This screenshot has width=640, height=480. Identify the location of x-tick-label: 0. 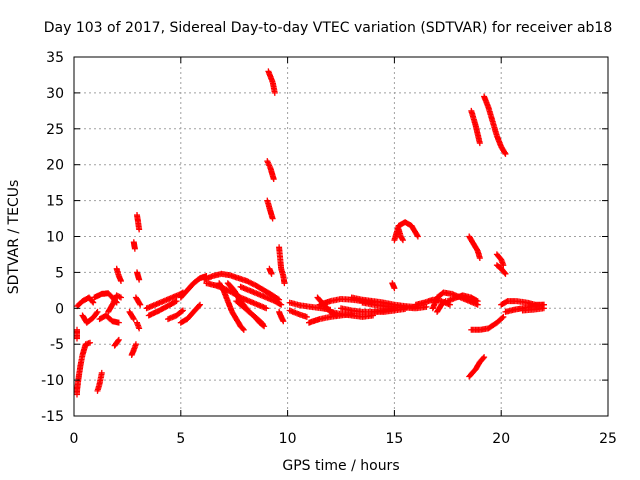
(74, 439).